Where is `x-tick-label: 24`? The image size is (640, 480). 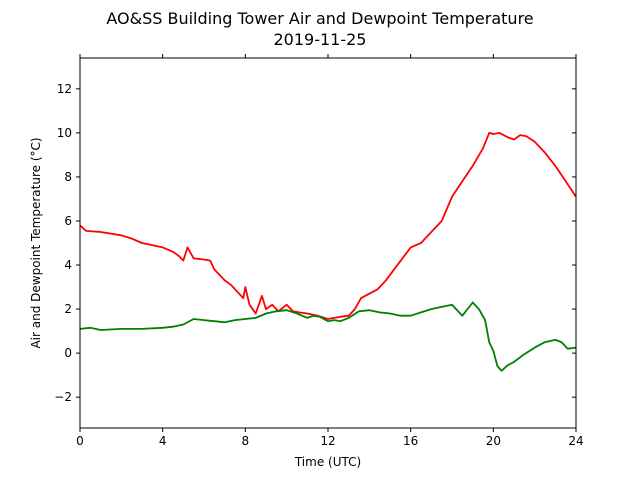 x-tick-label: 24 is located at coordinates (575, 441).